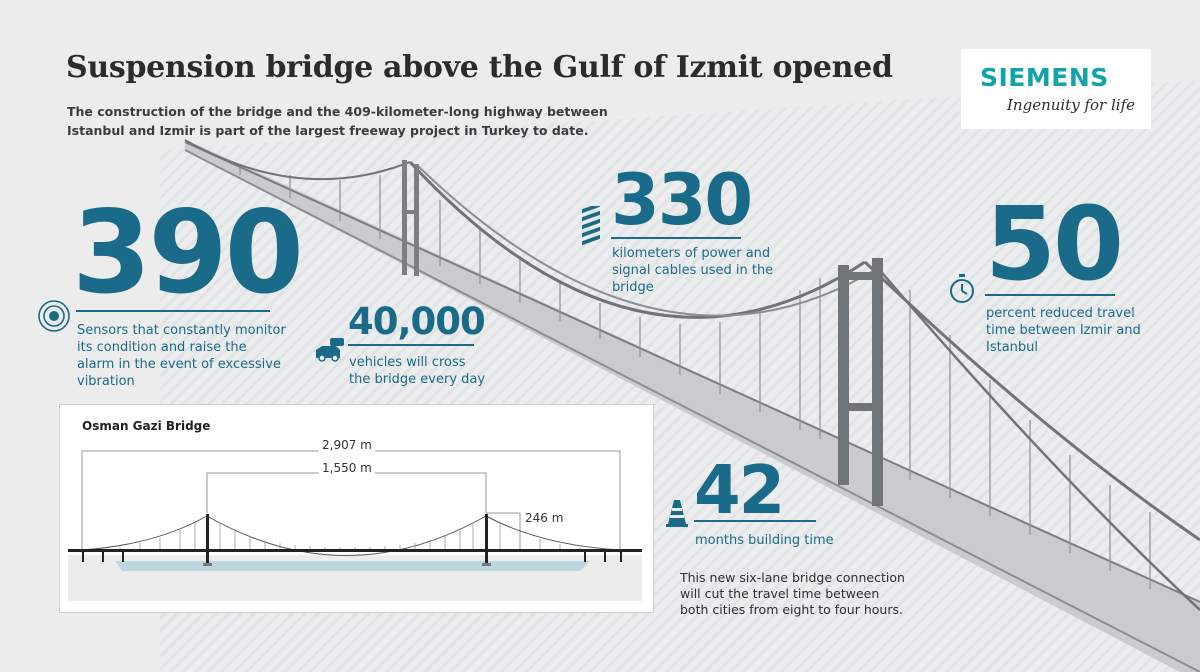 This screenshot has height=672, width=1200. Describe the element at coordinates (416, 220) in the screenshot. I see `far-tower-right-leg` at that location.